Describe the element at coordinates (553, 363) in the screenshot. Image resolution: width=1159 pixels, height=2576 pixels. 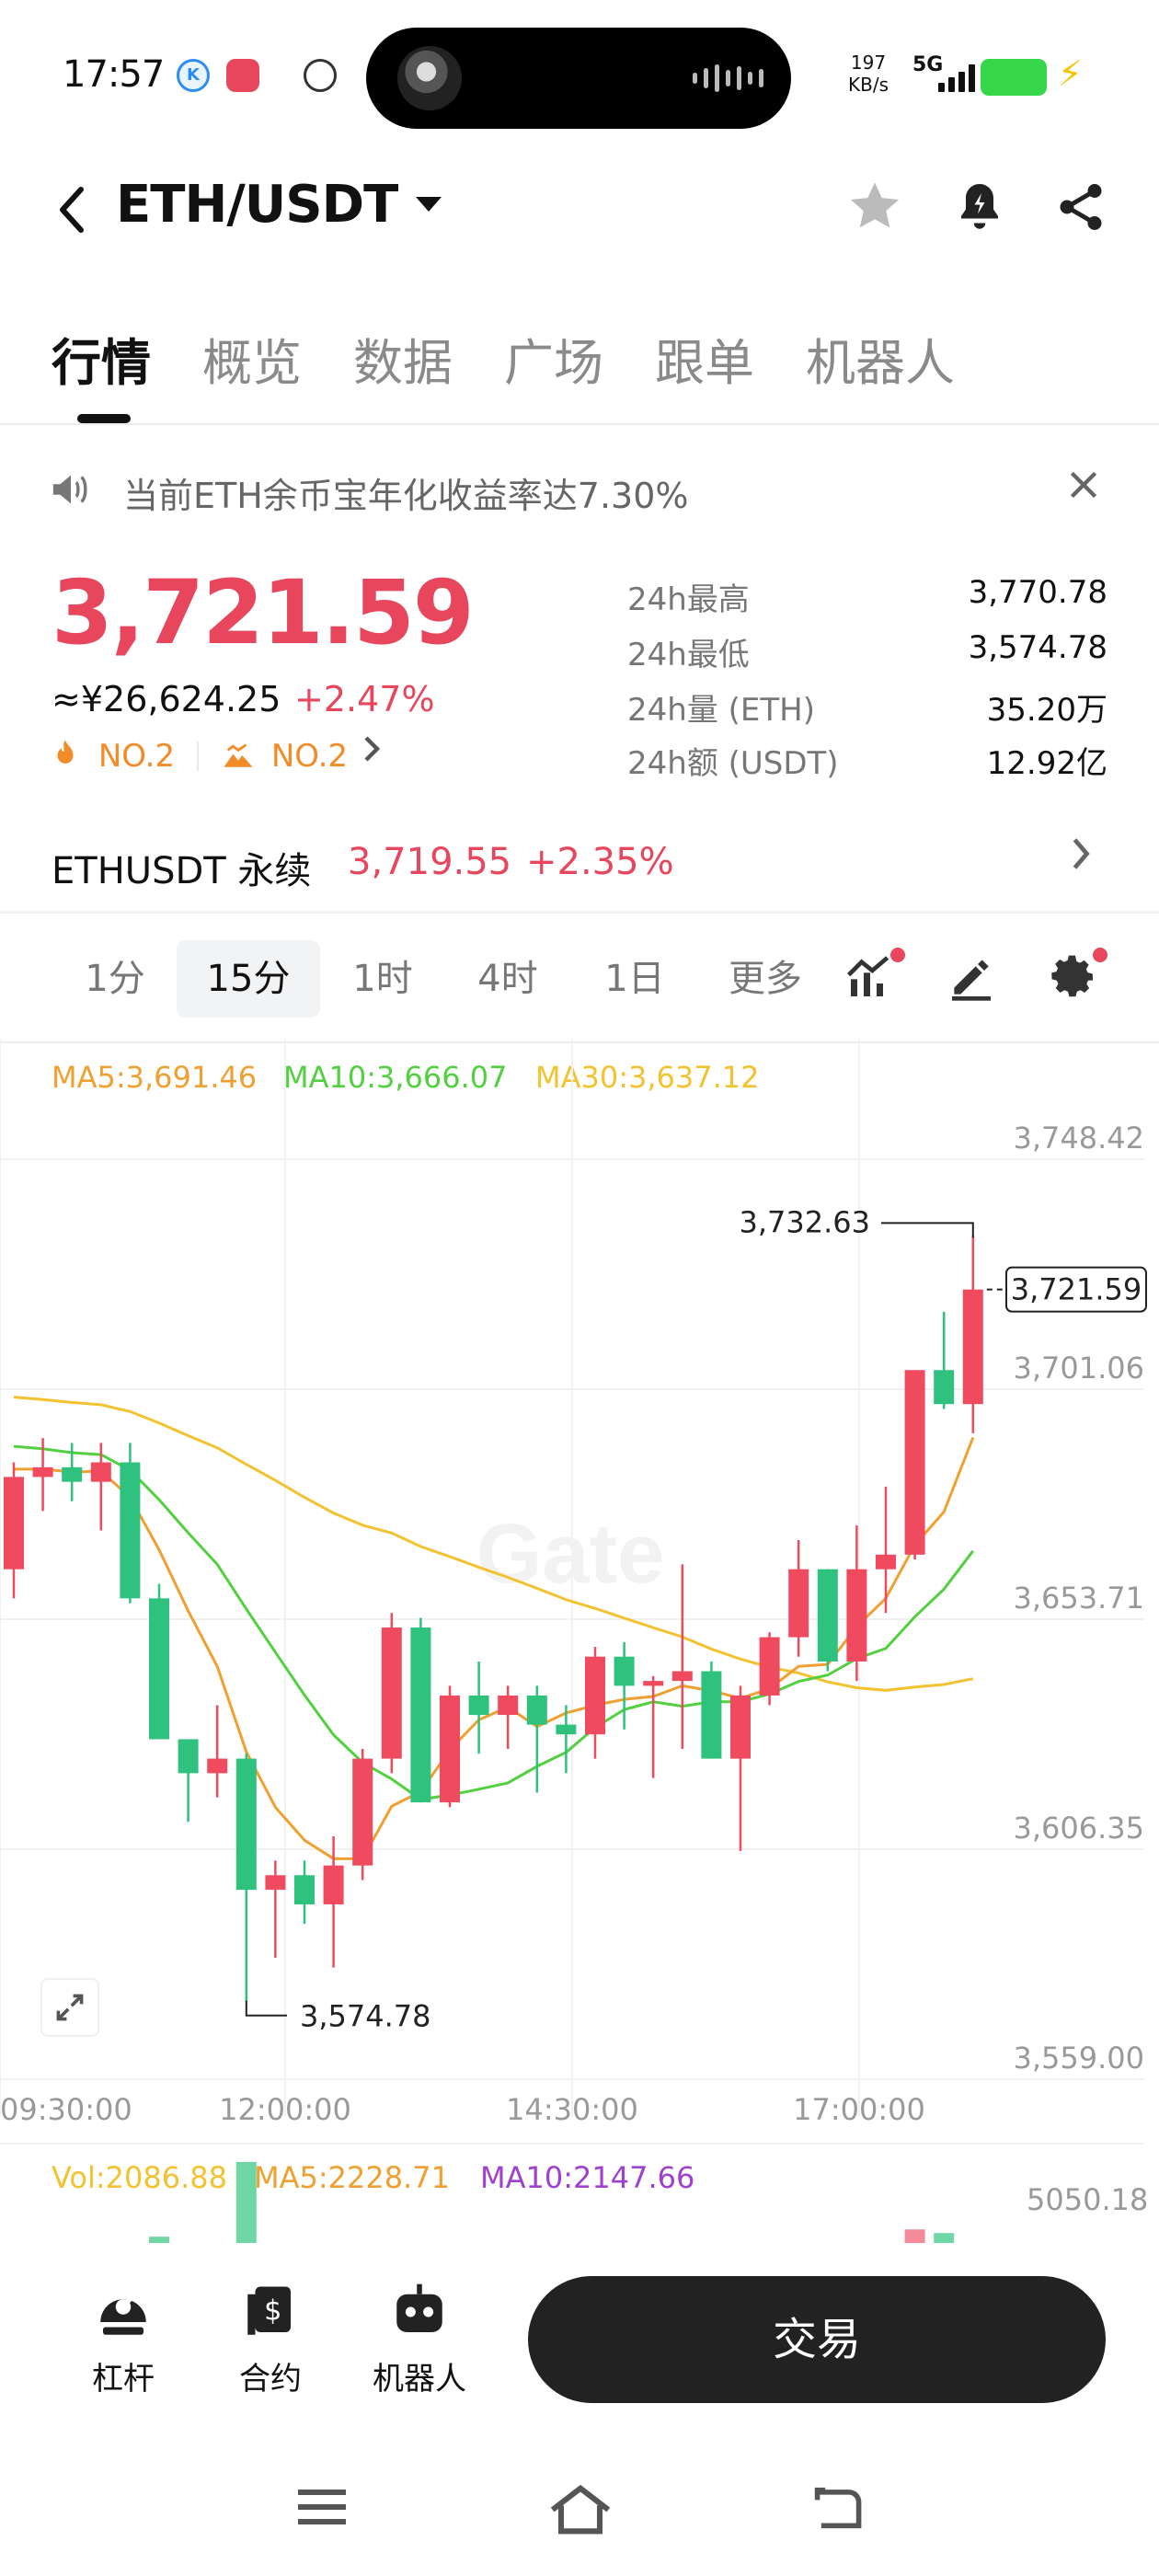
I see `tab-square: 广场` at that location.